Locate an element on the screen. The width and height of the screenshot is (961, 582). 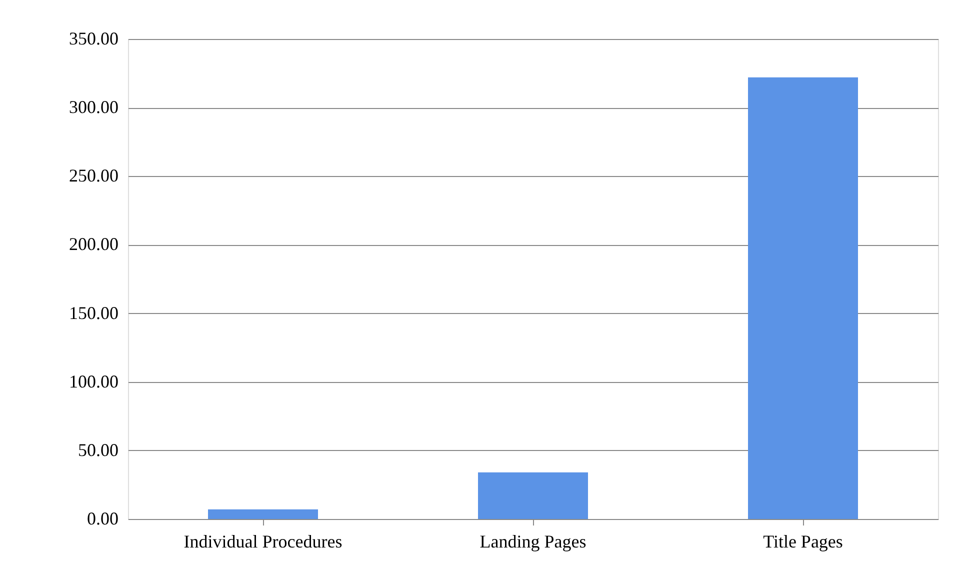
y-tick-label: 250.00 is located at coordinates (93, 176).